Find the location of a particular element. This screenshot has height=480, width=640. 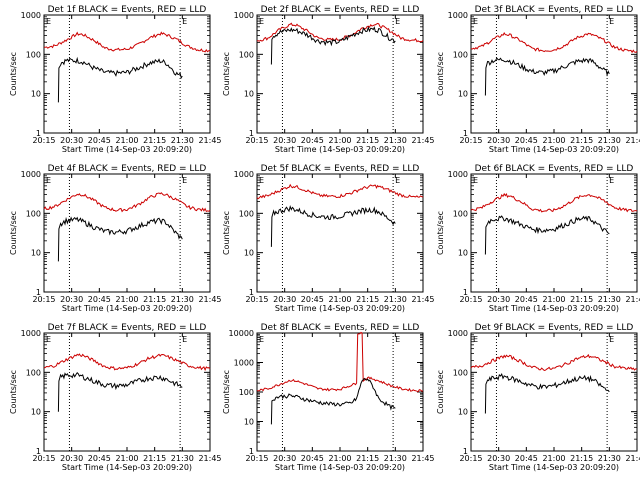

panel-title: Det 2f BLACK = Events, RED = LLD is located at coordinates (340, 10).